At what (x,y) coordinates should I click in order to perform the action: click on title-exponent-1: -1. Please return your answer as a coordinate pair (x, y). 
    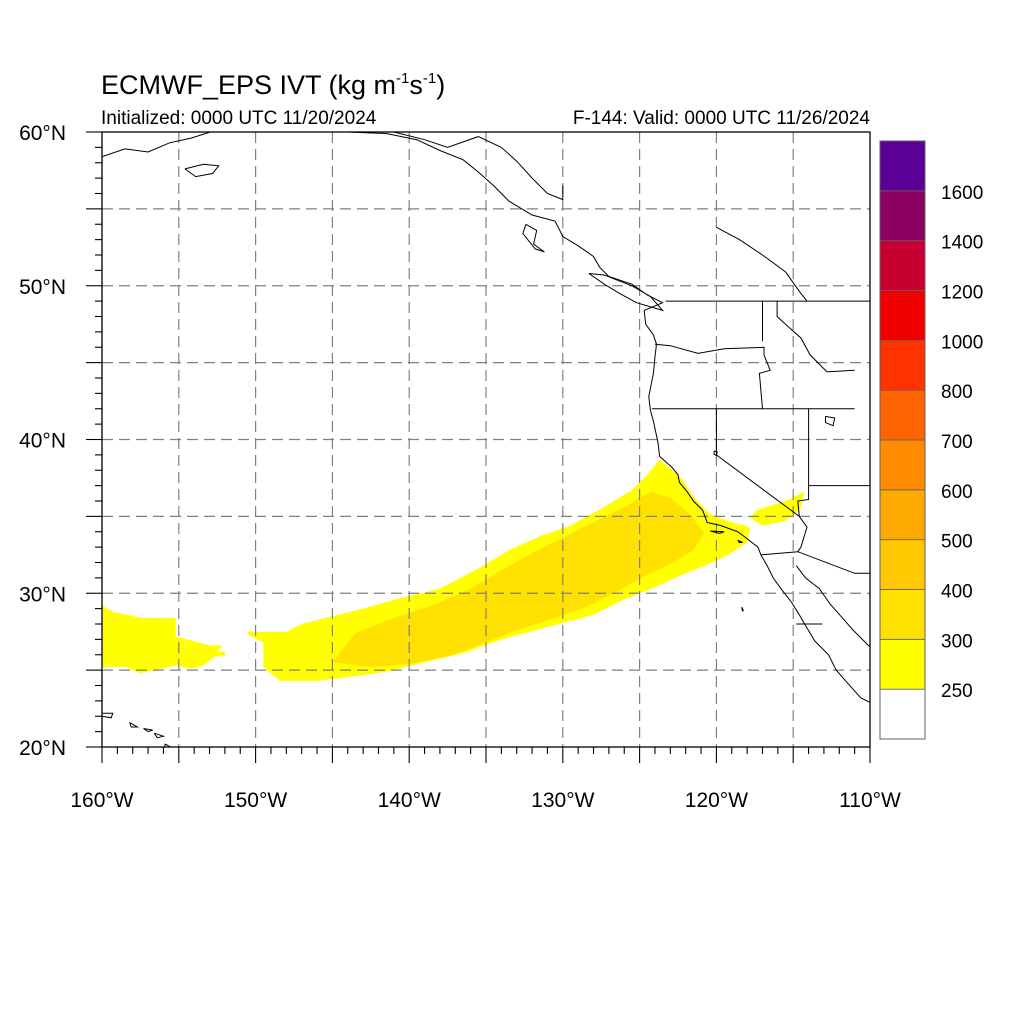
    Looking at the image, I should click on (403, 78).